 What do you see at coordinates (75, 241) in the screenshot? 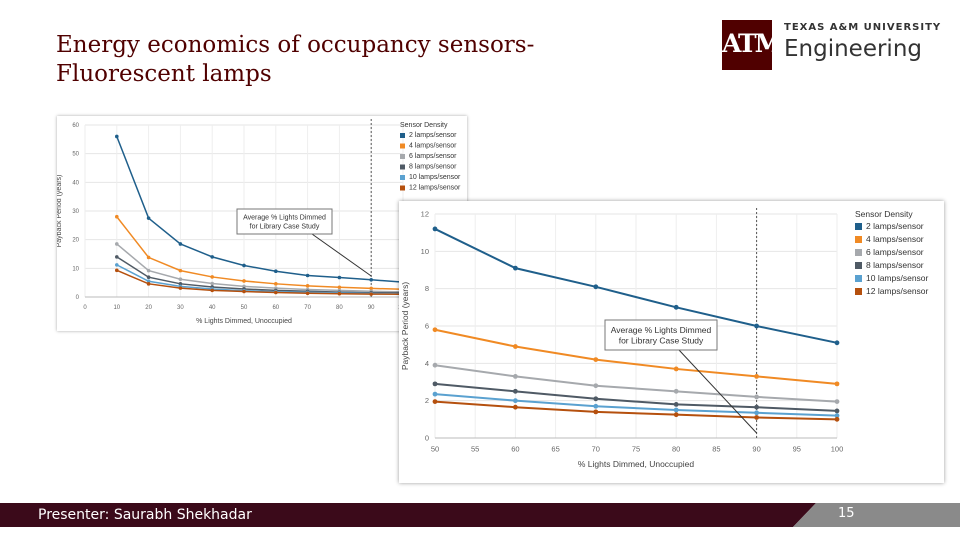
I see `c1-y-tick-label: 20` at bounding box center [75, 241].